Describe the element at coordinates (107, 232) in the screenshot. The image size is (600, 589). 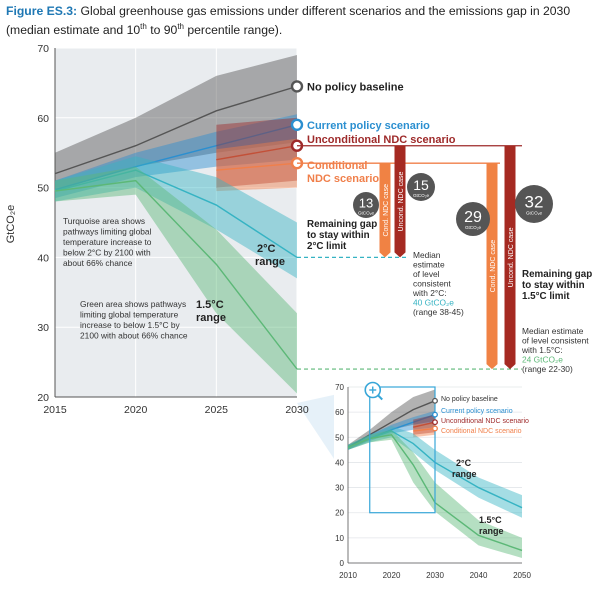
I see `turquoise-note-line-1: pathways limiting global` at that location.